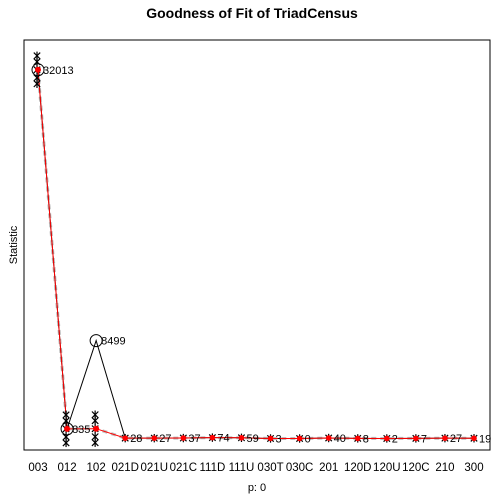  Describe the element at coordinates (184, 468) in the screenshot. I see `x-tick-021C: 021C` at that location.